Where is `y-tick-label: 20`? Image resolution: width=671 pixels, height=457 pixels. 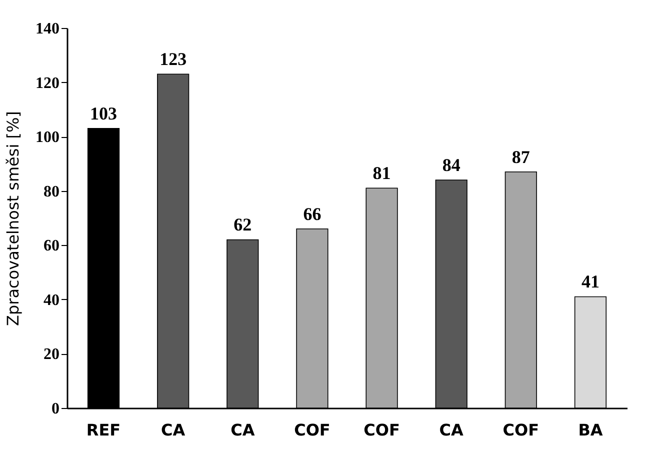 y-tick-label: 20 is located at coordinates (52, 355).